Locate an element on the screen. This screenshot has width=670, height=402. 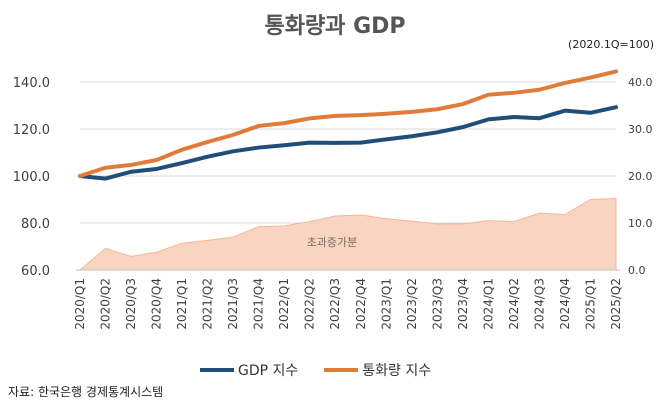
x-axis-tick-label: 2023/Q3 is located at coordinates (437, 304).